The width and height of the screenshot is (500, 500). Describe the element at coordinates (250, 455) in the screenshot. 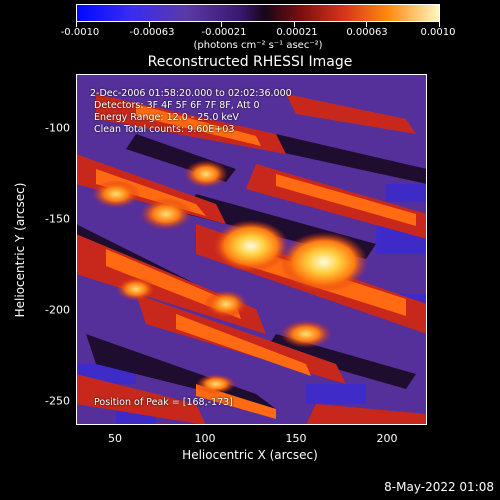

I see `x-axis-label: Heliocentric X (arcsec)` at that location.